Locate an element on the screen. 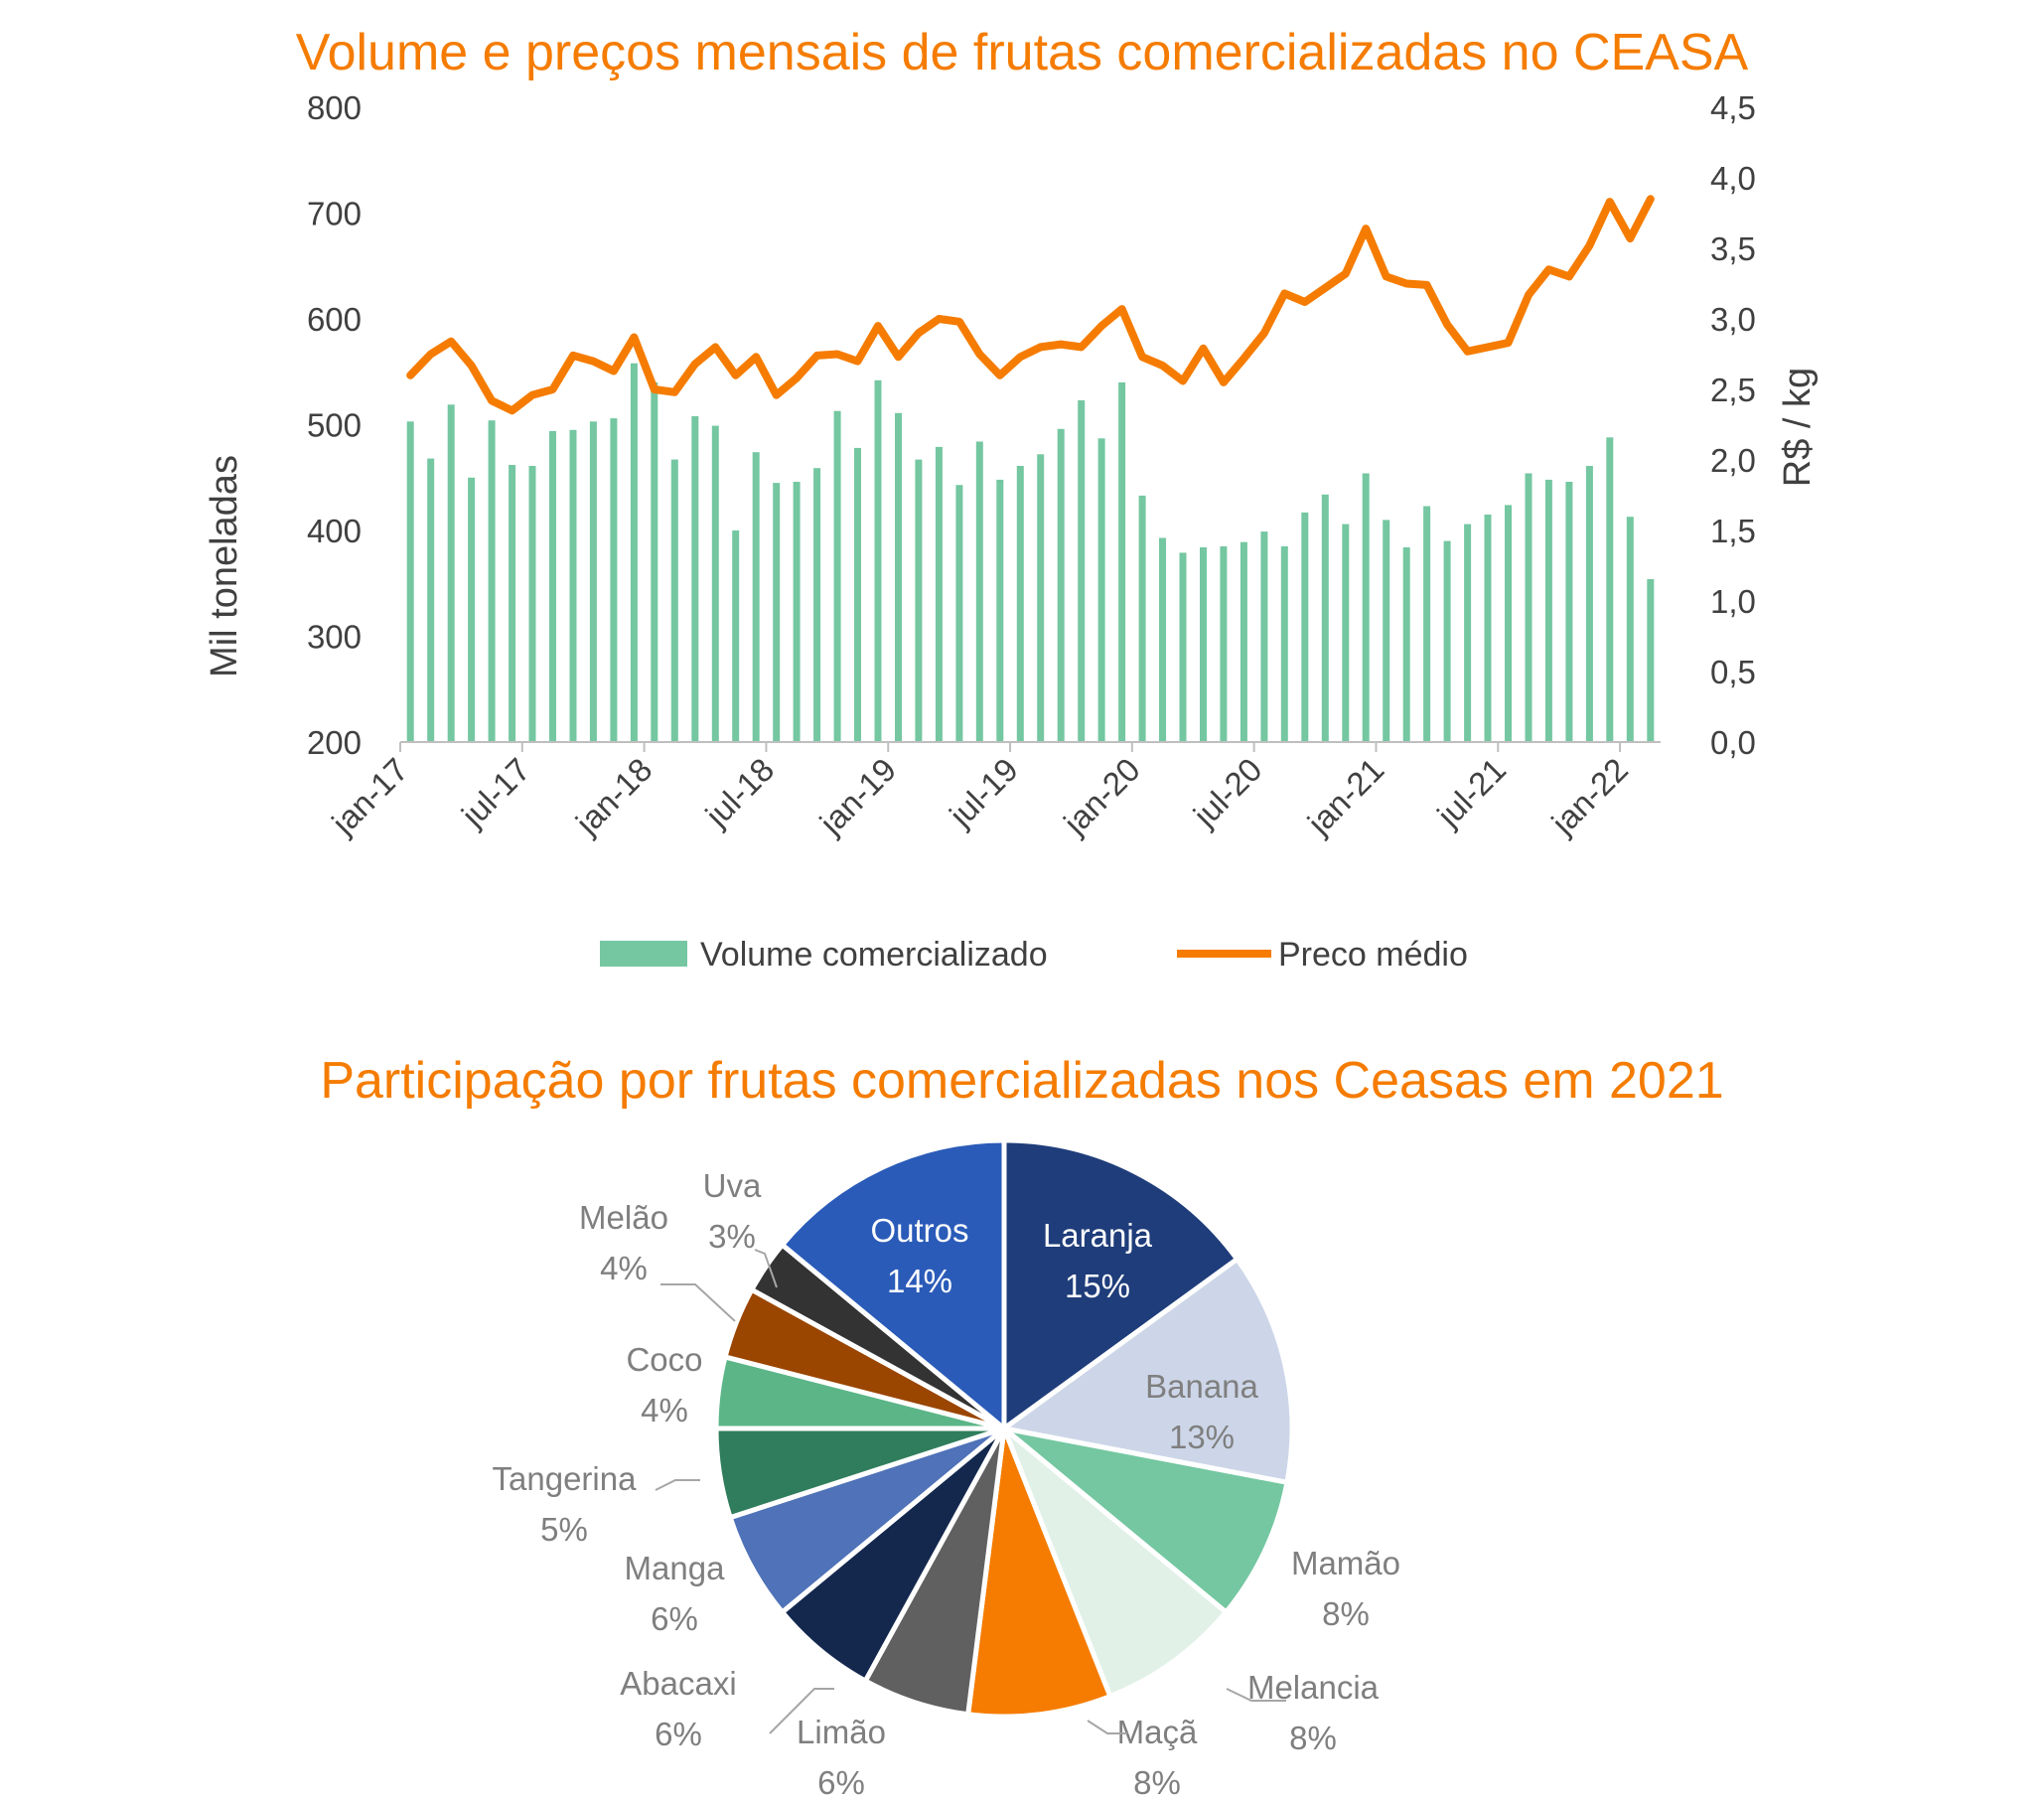  pie-slice-percent: 3% is located at coordinates (732, 1236).